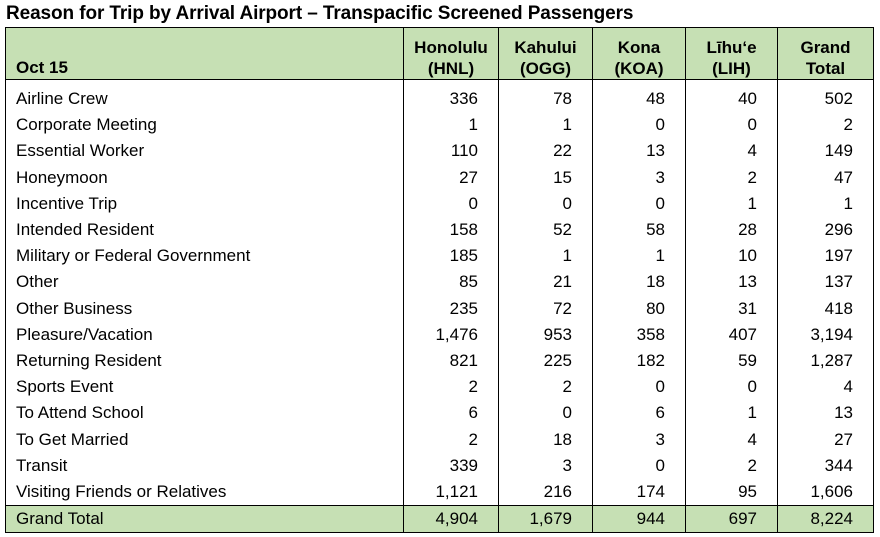 The width and height of the screenshot is (880, 537). I want to click on row-label: Honeymoon, so click(204, 177).